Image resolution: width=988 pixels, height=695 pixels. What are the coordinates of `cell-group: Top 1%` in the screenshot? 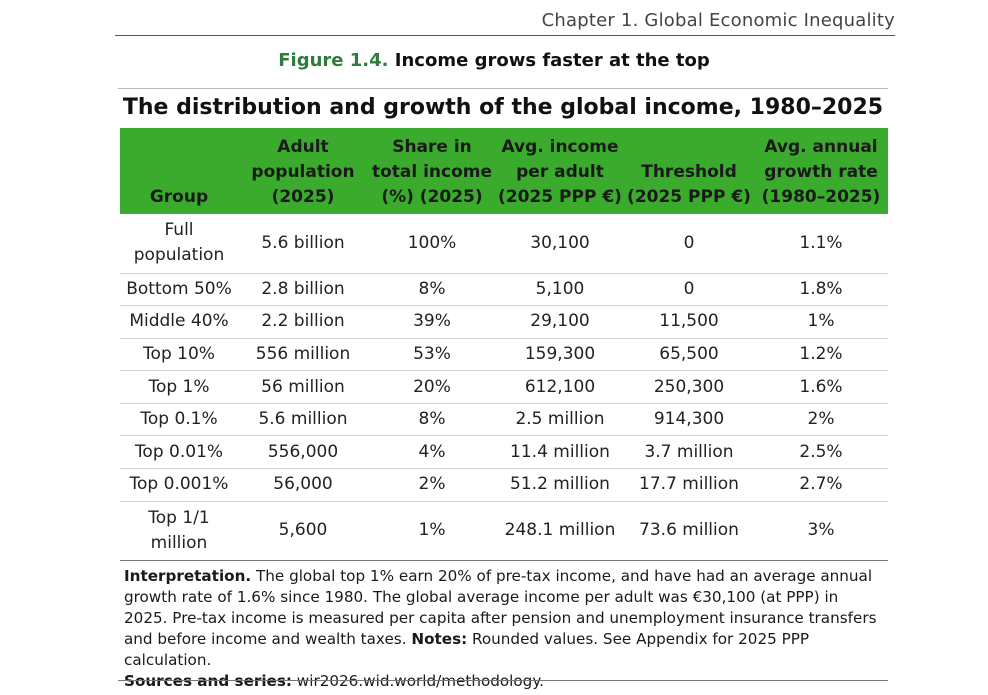 It's located at (179, 387).